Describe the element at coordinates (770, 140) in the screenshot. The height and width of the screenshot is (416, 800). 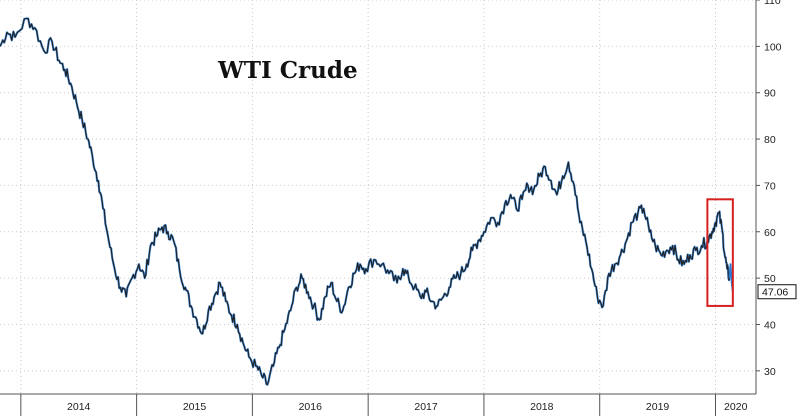
I see `y-tick-label: 80` at that location.